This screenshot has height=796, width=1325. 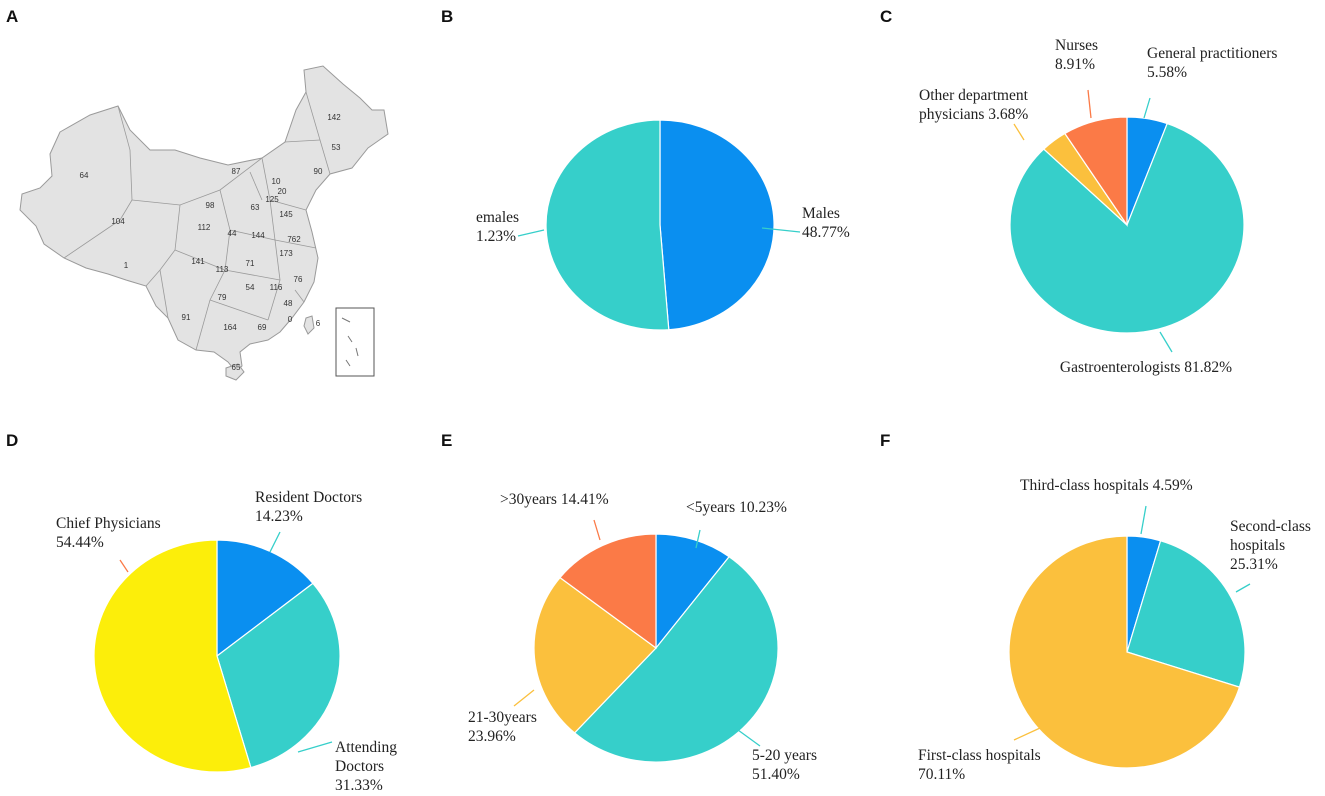 I want to click on map-region-number: 20, so click(x=282, y=191).